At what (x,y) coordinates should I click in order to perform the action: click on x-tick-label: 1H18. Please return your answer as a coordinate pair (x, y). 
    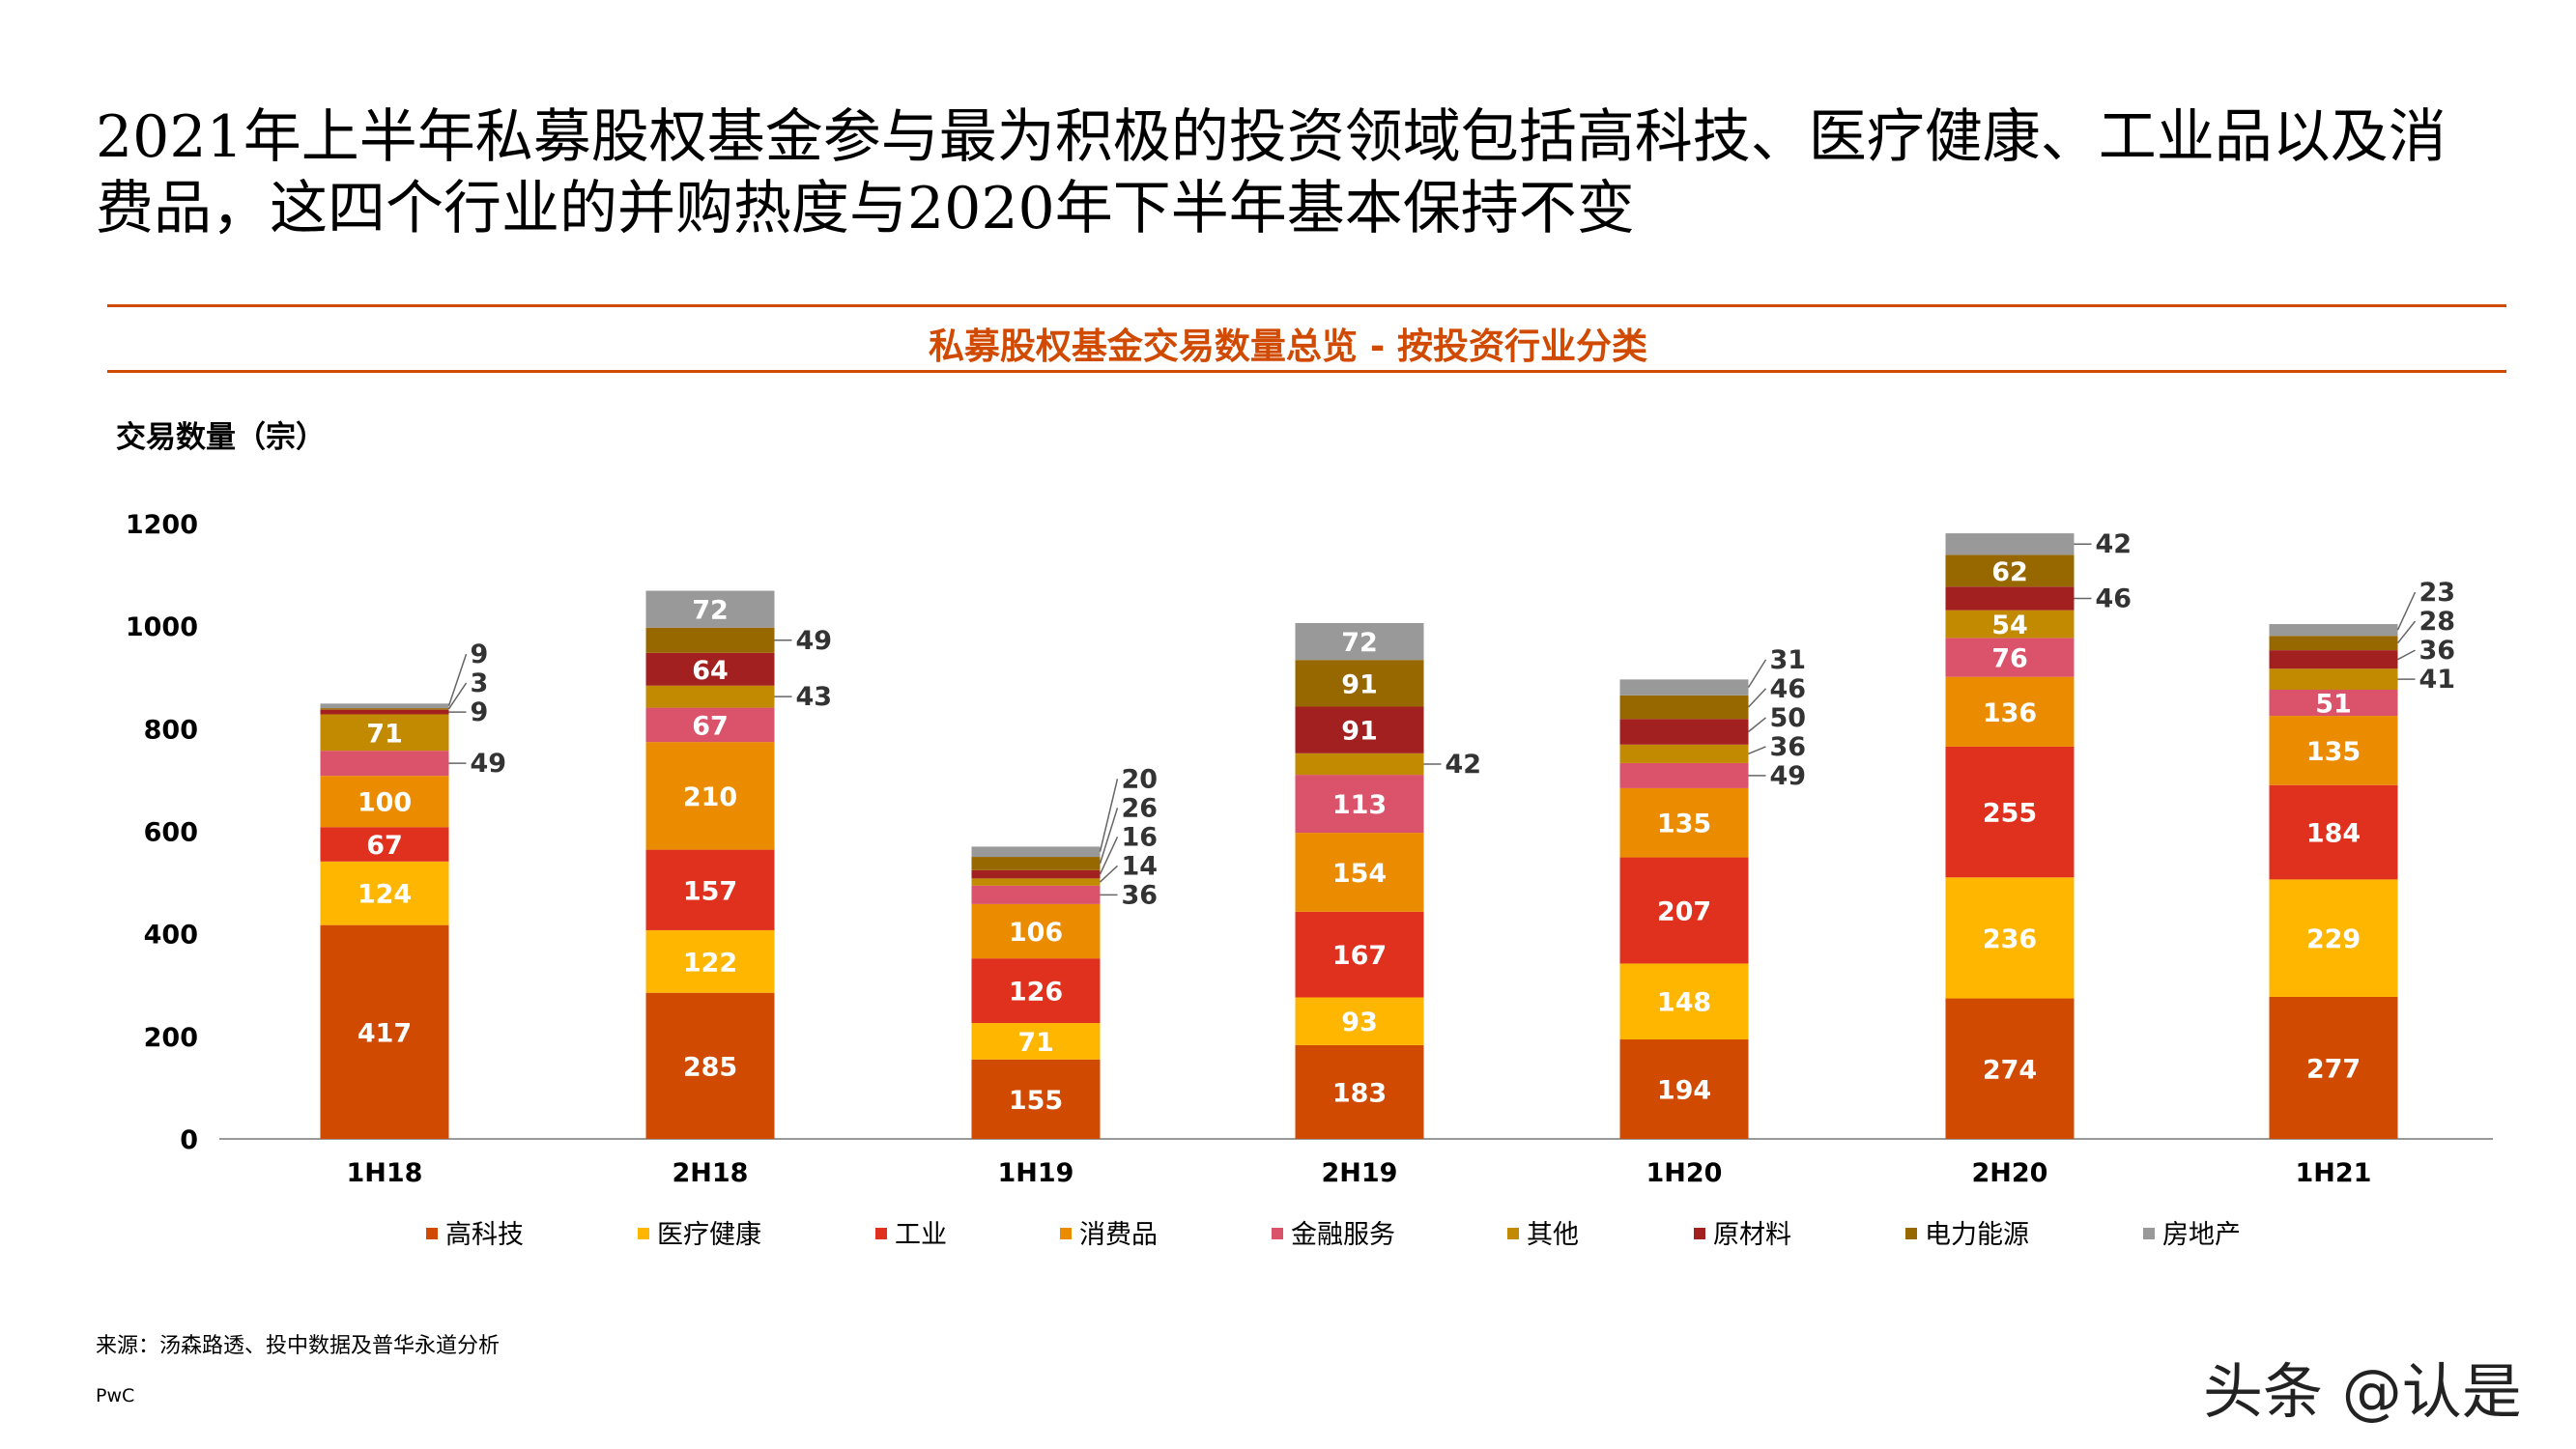
    Looking at the image, I should click on (385, 1173).